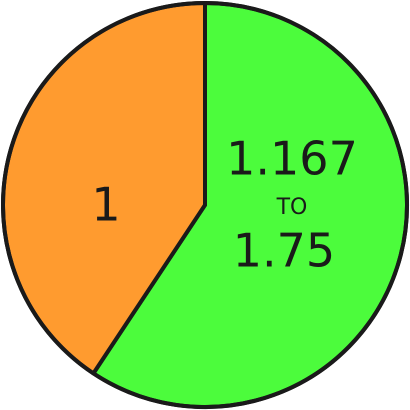  Describe the element at coordinates (292, 159) in the screenshot. I see `slice-label-1.167: 1.167` at that location.